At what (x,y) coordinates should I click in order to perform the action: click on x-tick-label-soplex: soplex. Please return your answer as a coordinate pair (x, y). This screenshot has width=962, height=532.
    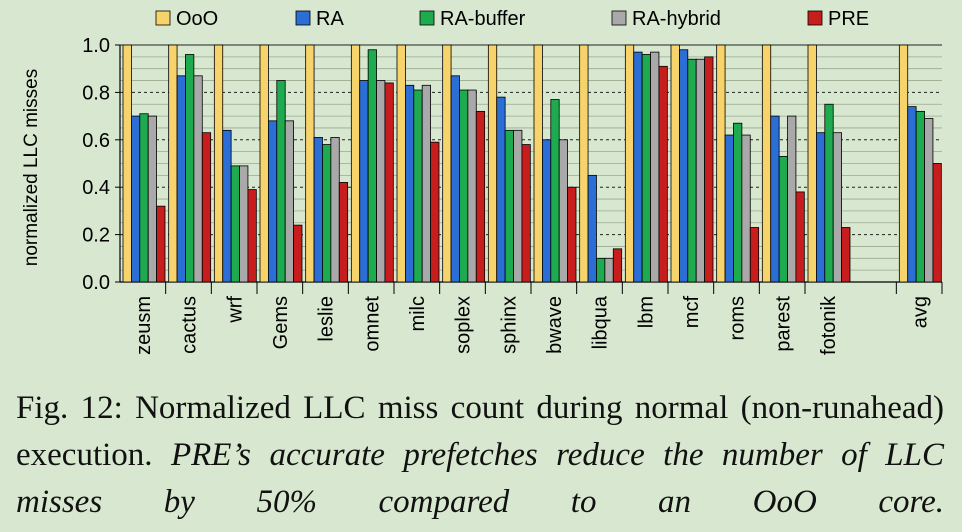
    Looking at the image, I should click on (464, 325).